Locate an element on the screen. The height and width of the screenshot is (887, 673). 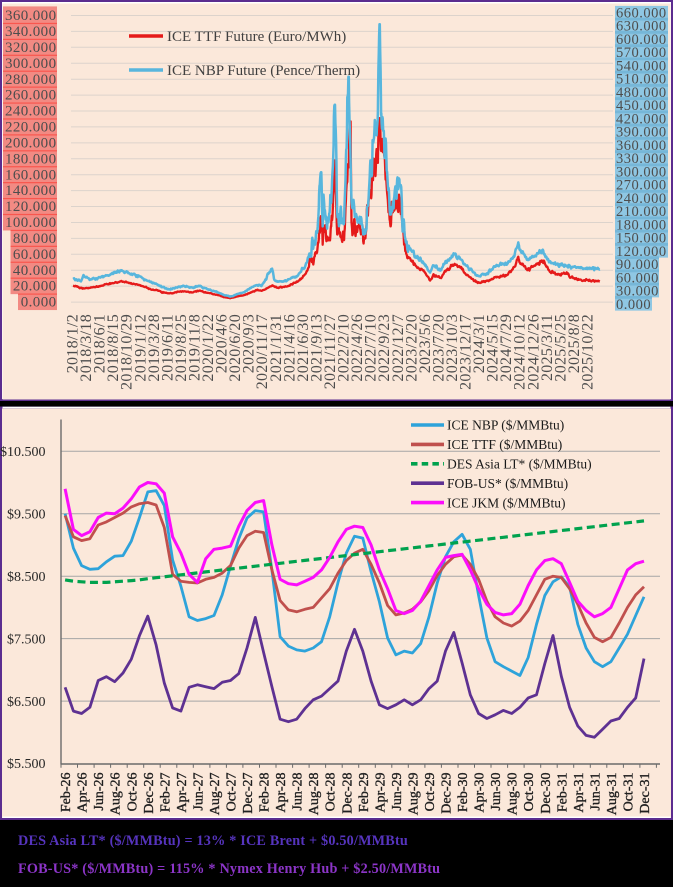
svg-text: Aug-27 is located at coordinates (215, 794).